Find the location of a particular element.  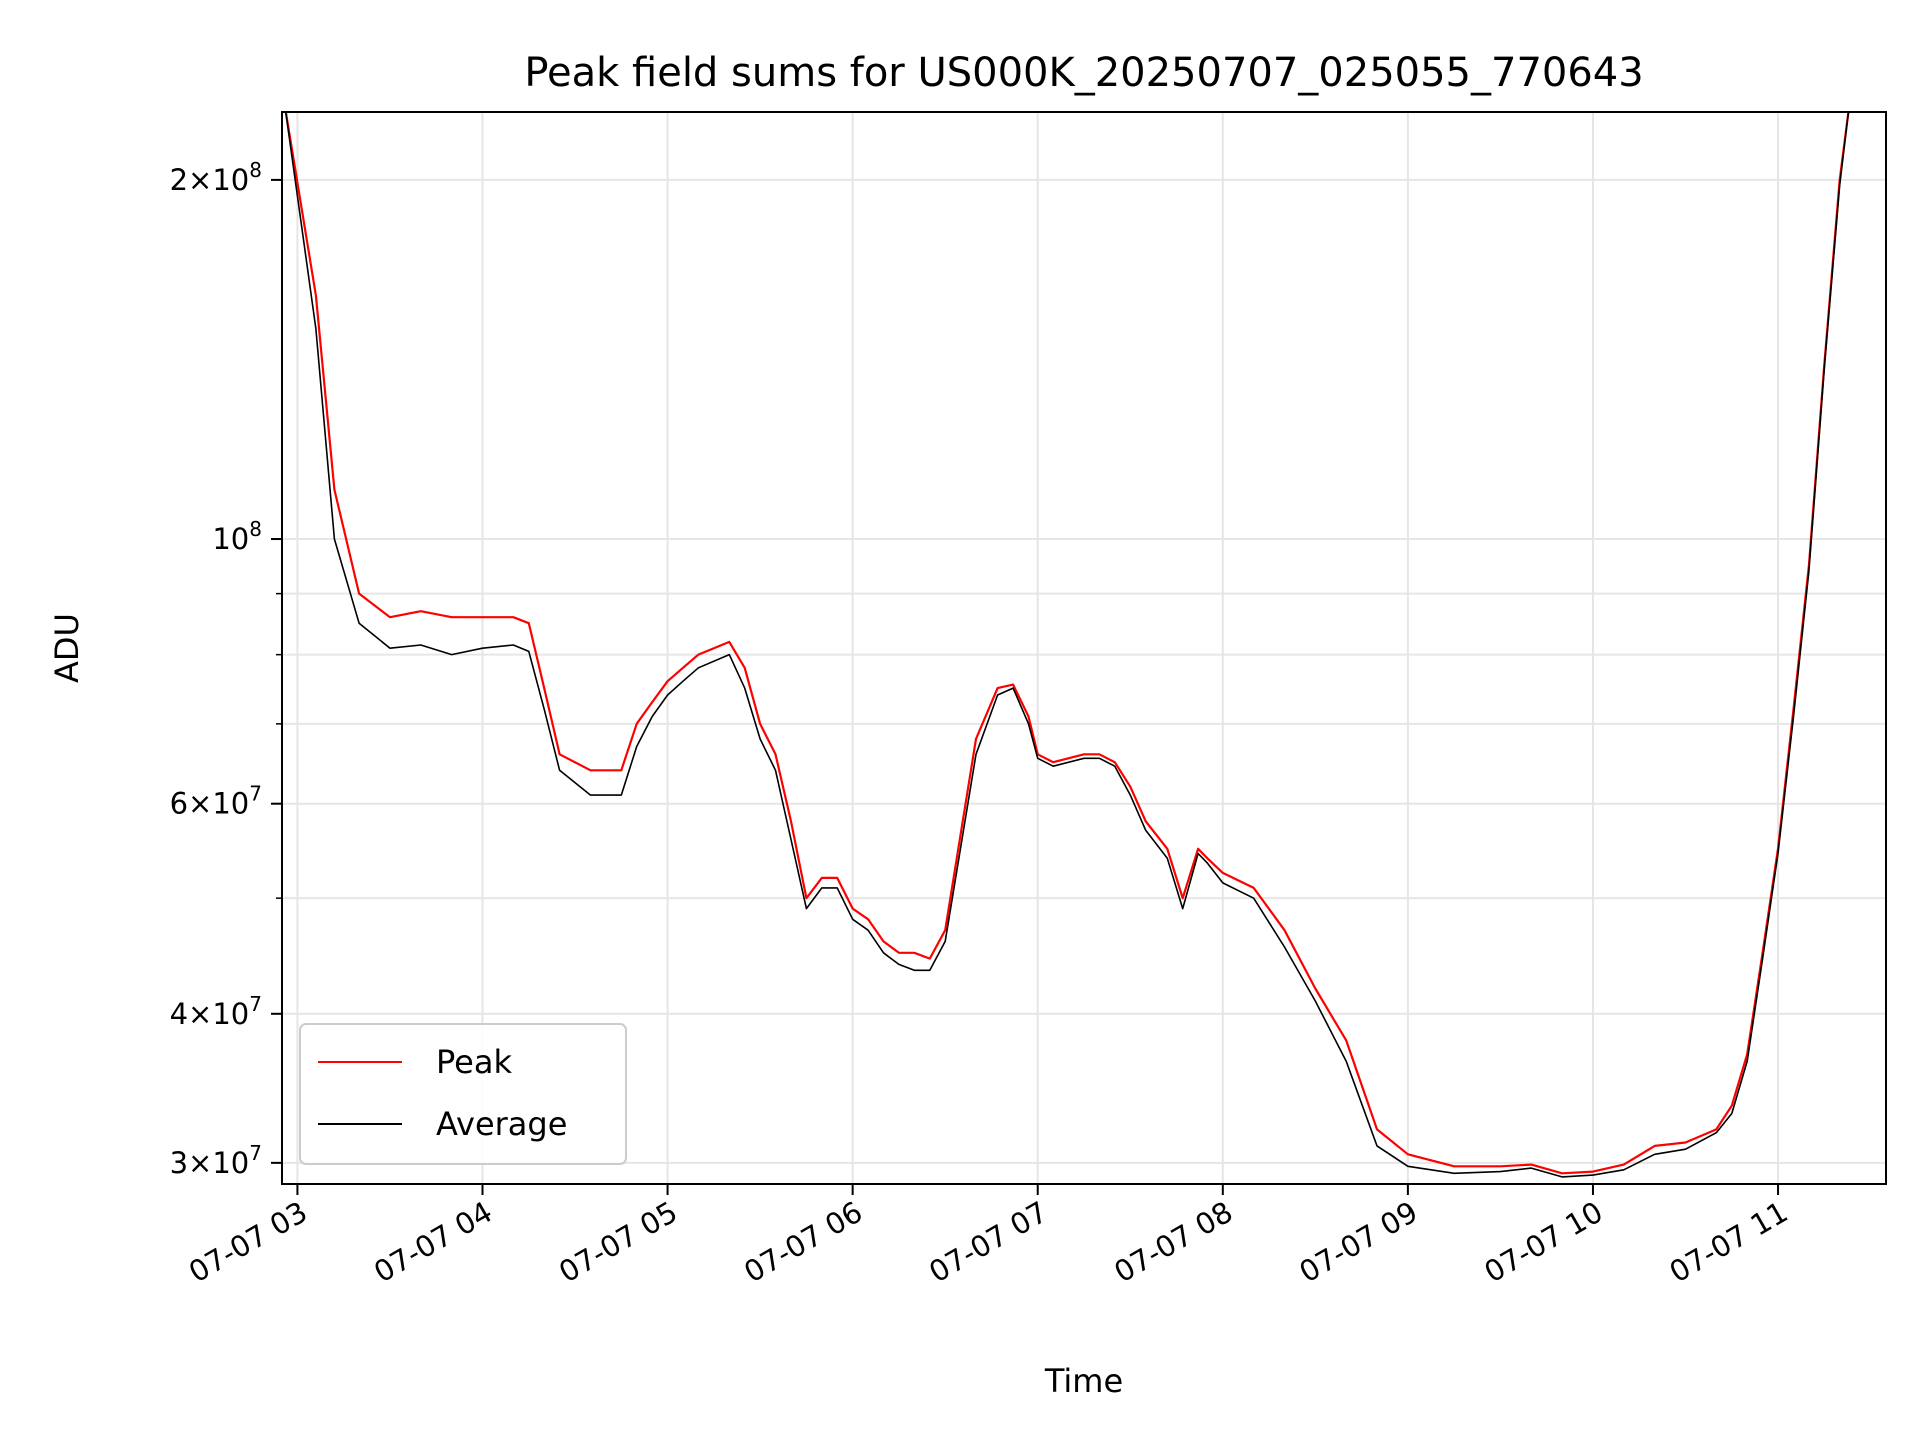

y-tick-label: 6×107 is located at coordinates (216, 801).